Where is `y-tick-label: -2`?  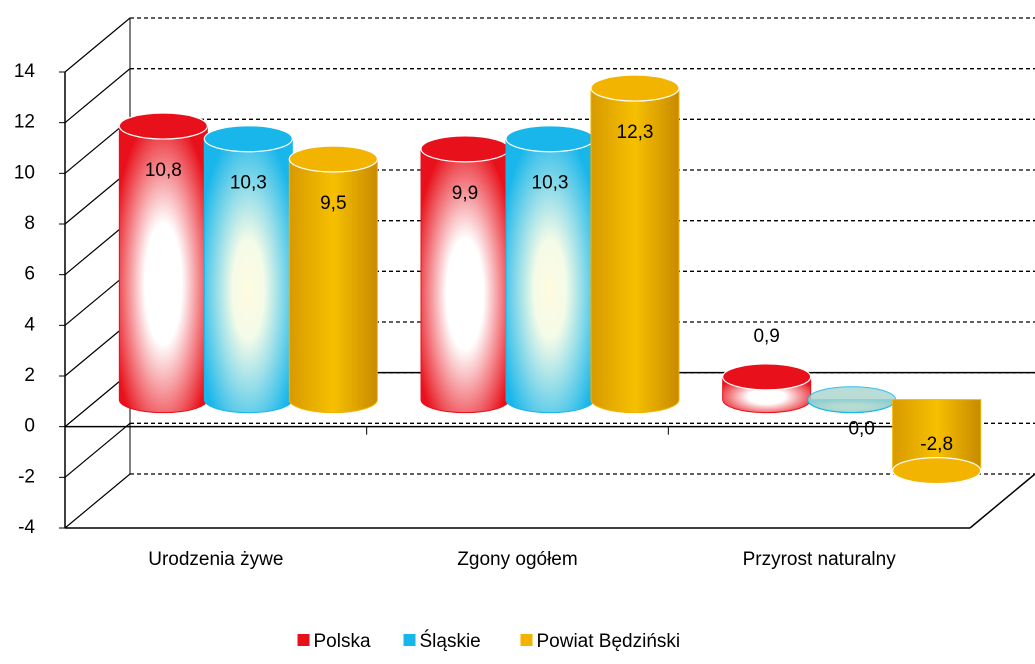 y-tick-label: -2 is located at coordinates (26, 476).